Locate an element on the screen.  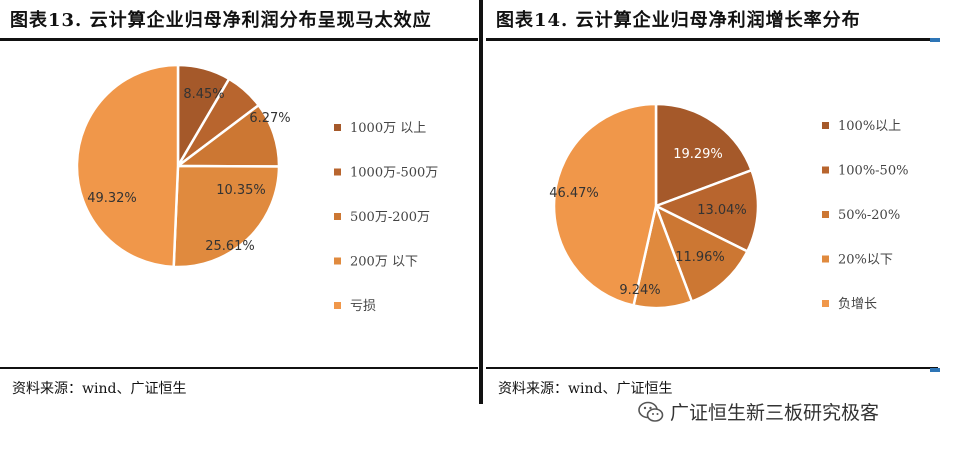
legend-label: 100%-50% is located at coordinates (873, 171).